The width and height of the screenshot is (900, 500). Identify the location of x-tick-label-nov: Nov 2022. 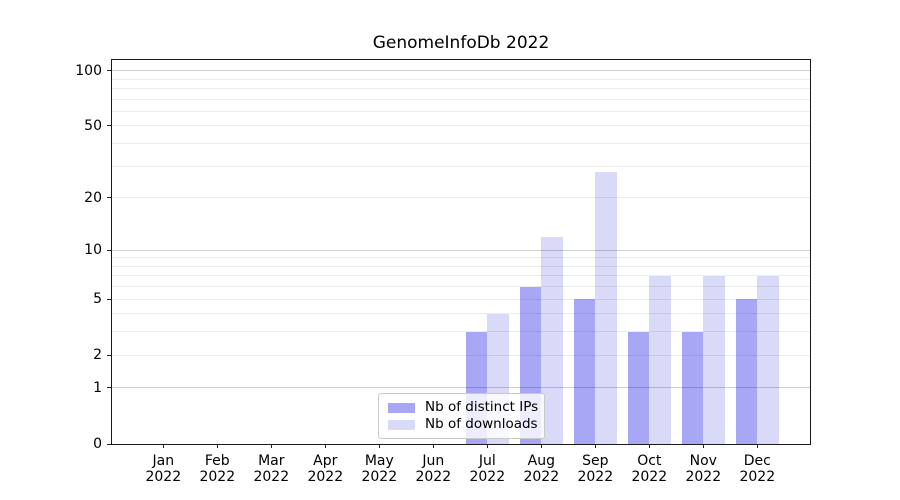
(703, 469).